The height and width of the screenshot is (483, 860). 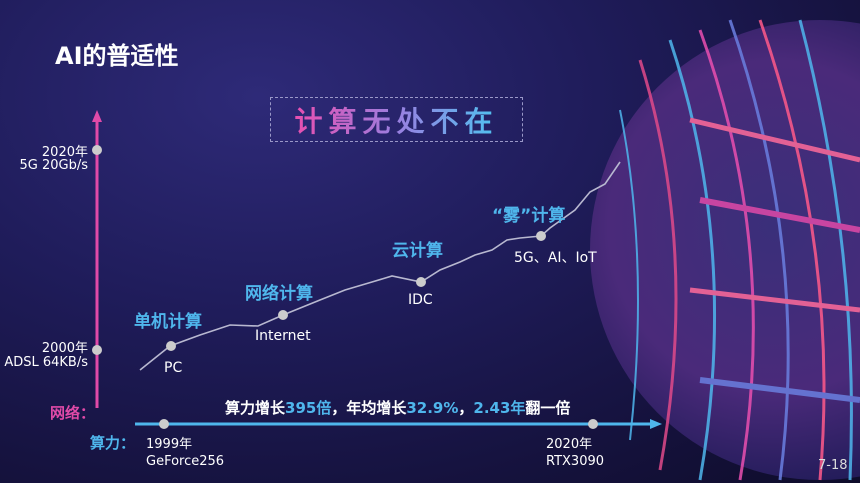 I want to click on summary-value: 395倍, so click(x=308, y=408).